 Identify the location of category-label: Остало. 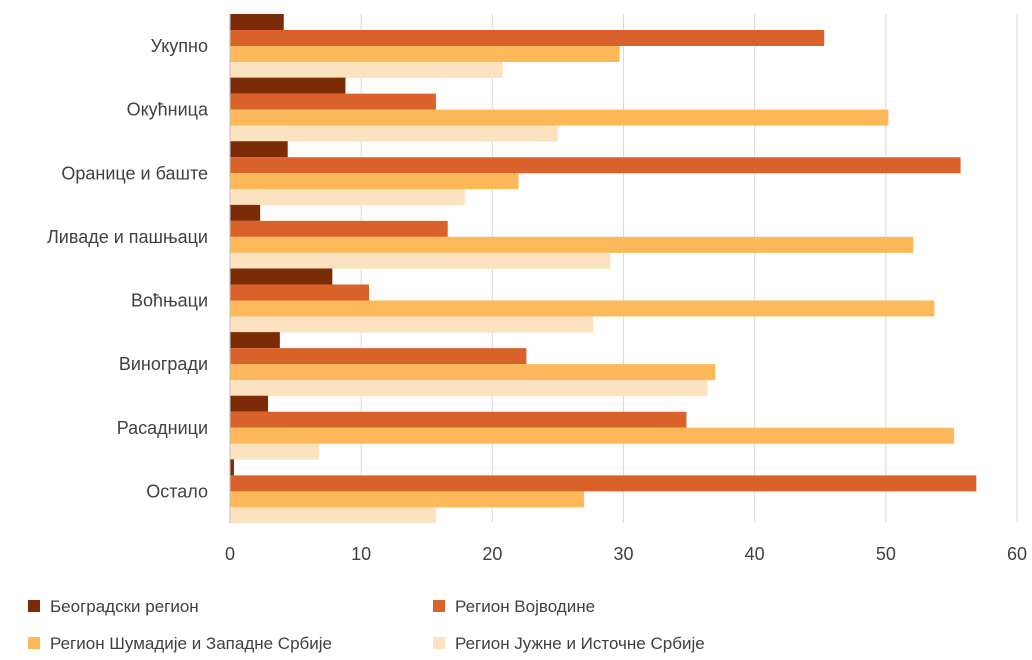
(177, 491).